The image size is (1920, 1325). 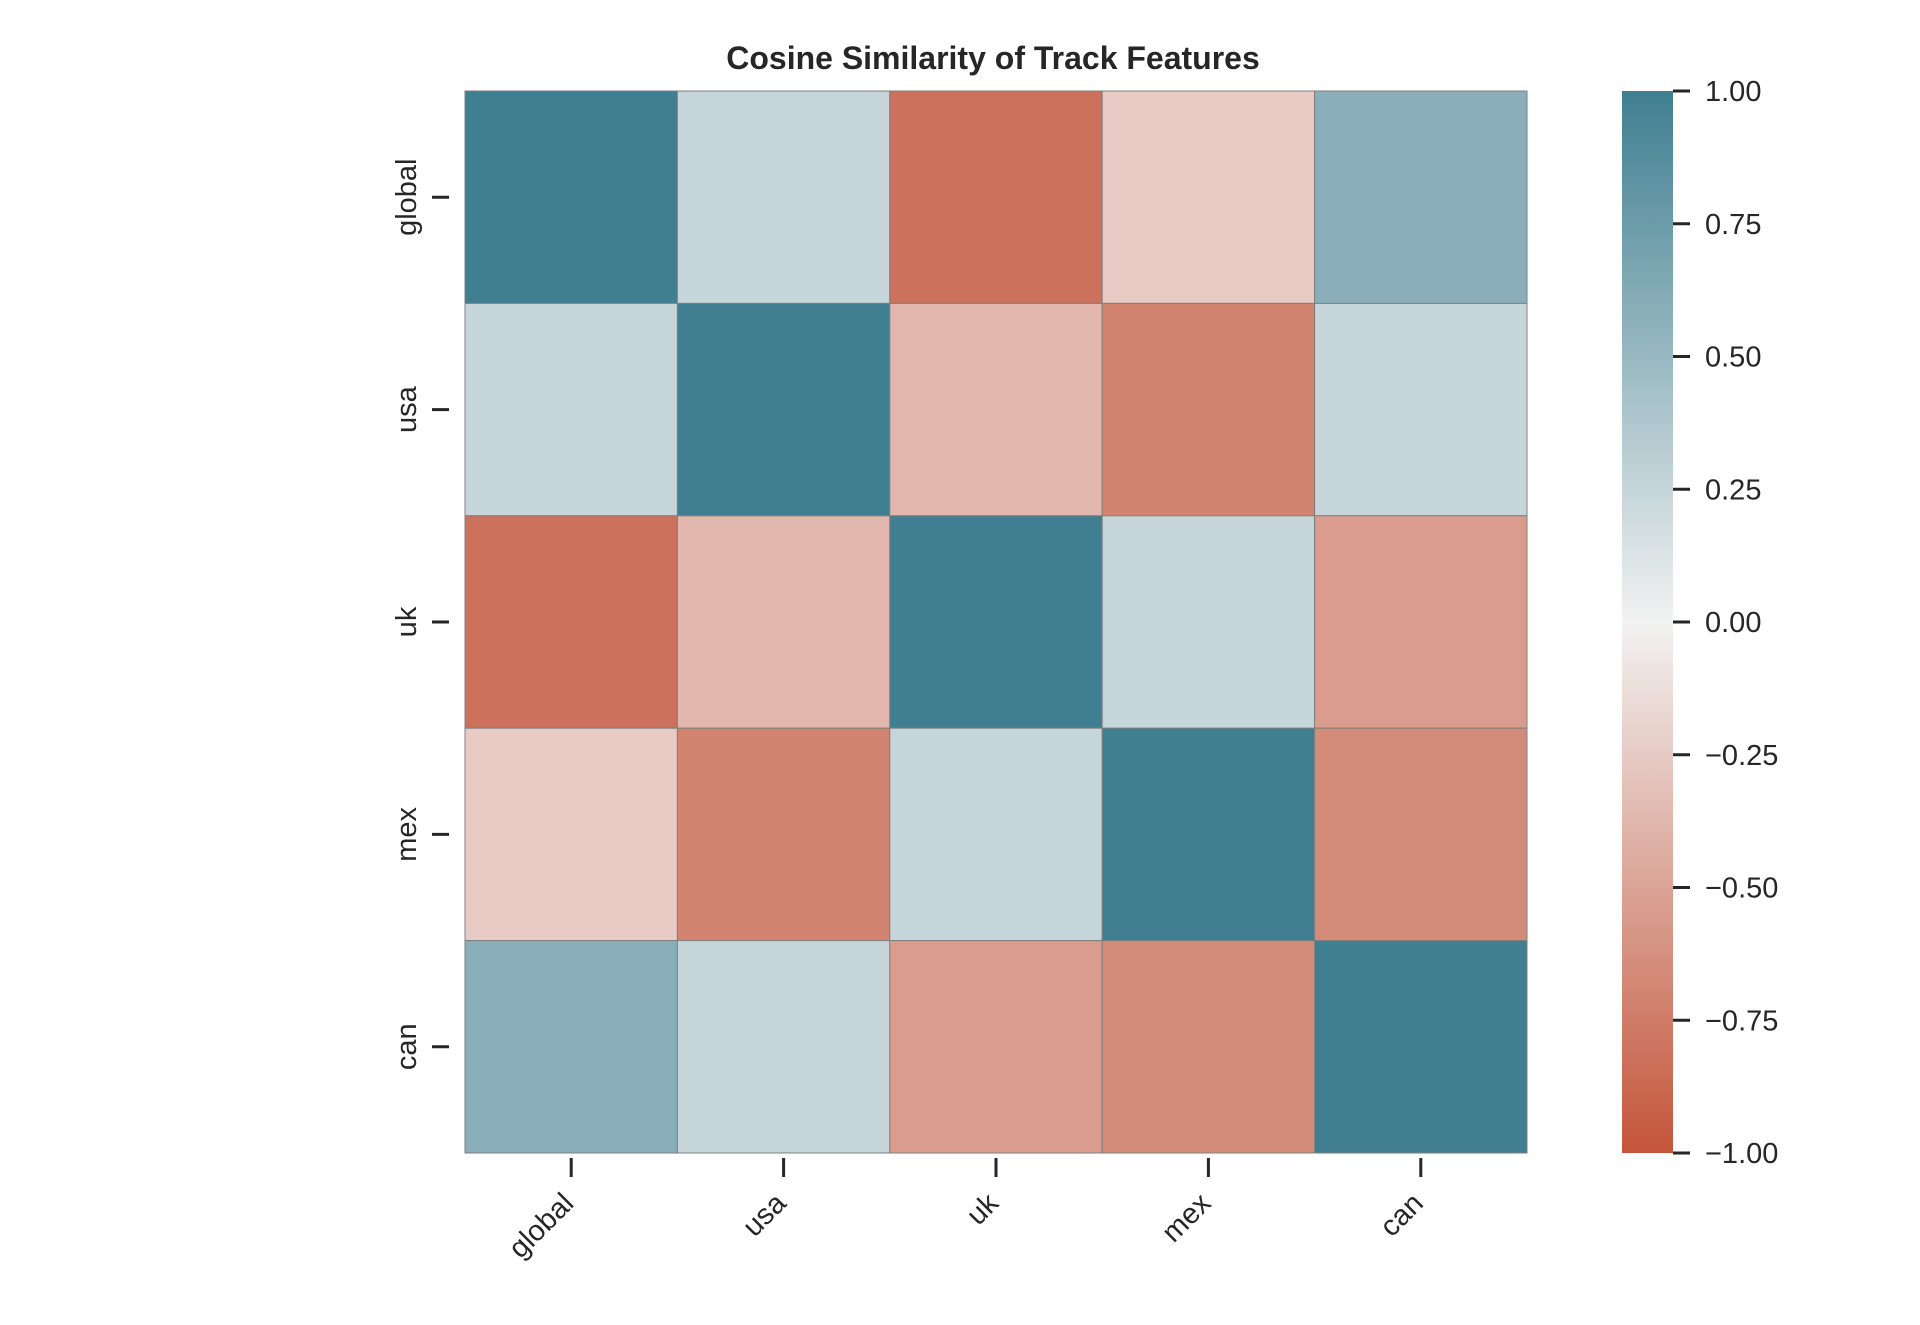 What do you see at coordinates (1208, 197) in the screenshot?
I see `heatmap-cell-global-mex` at bounding box center [1208, 197].